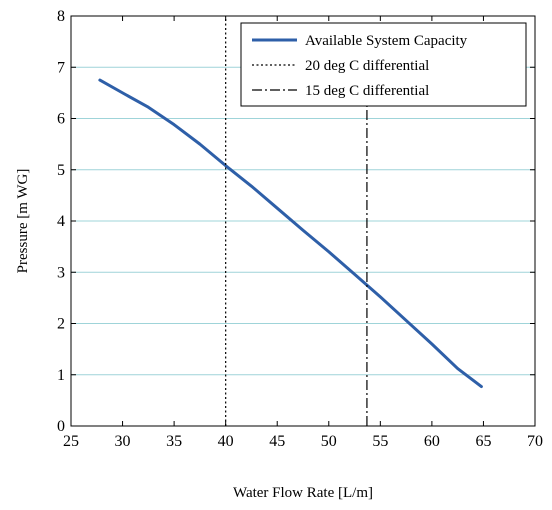  What do you see at coordinates (61, 67) in the screenshot?
I see `y-tick-label-7: 7` at bounding box center [61, 67].